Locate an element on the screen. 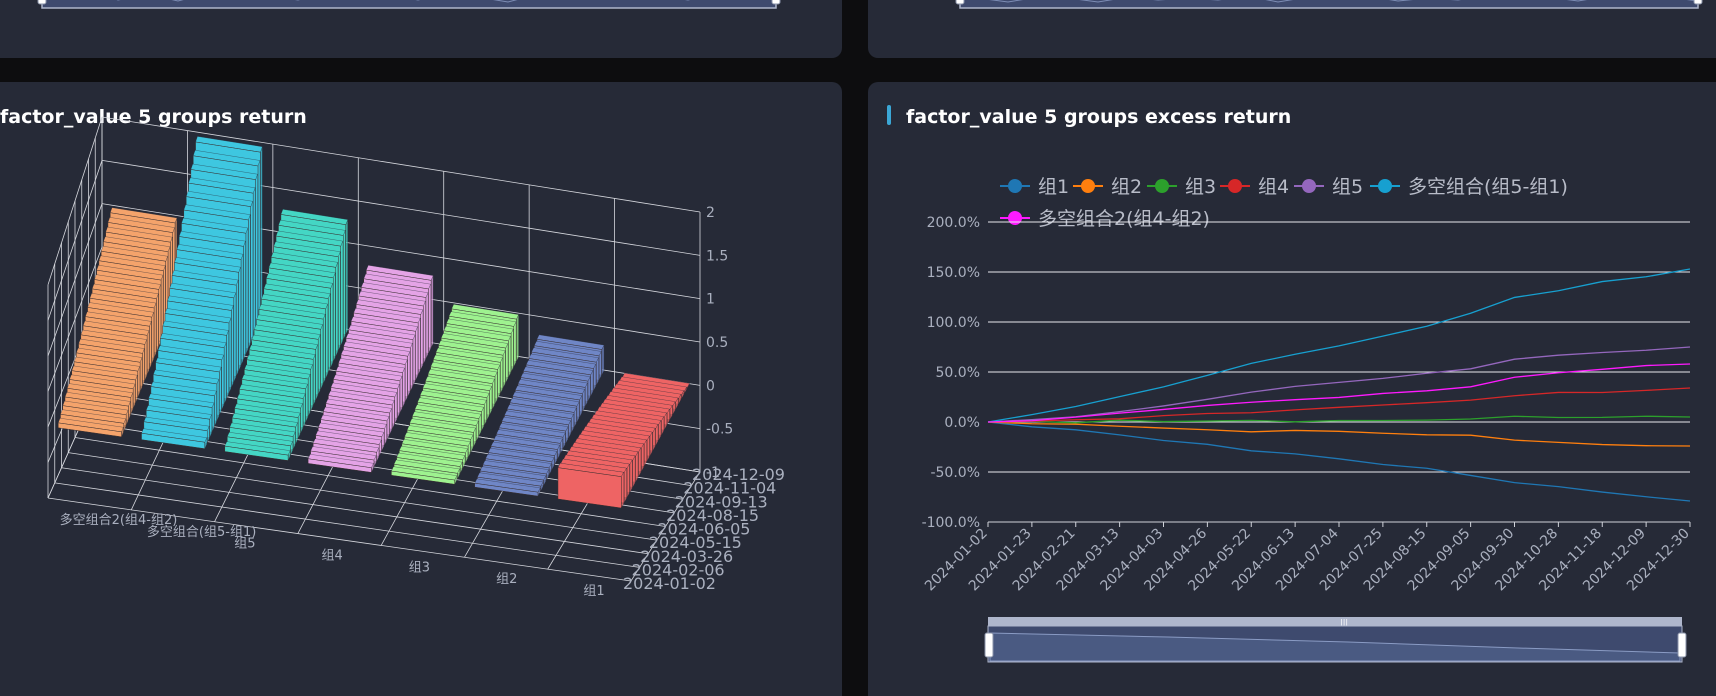 This screenshot has height=696, width=1716. y-tick-label: 100.0% is located at coordinates (953, 323).